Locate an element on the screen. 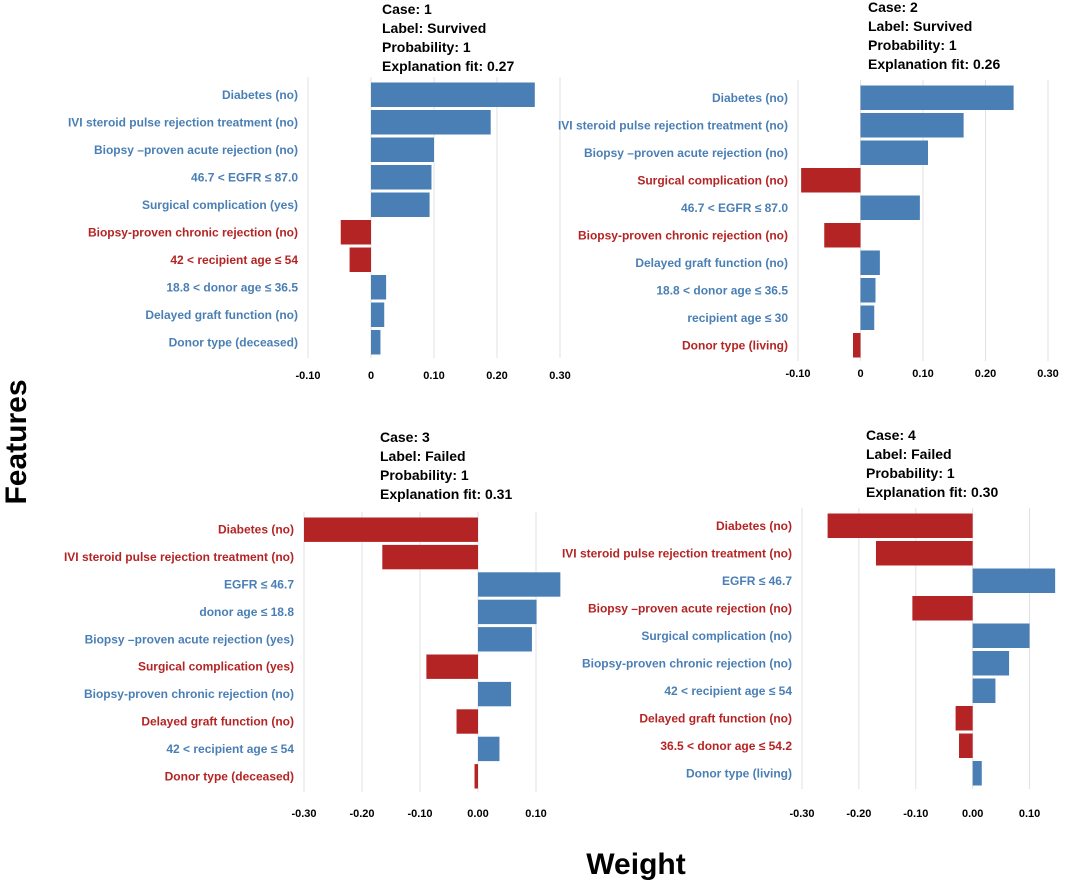  x-tick-label: -0.20 is located at coordinates (361, 814).